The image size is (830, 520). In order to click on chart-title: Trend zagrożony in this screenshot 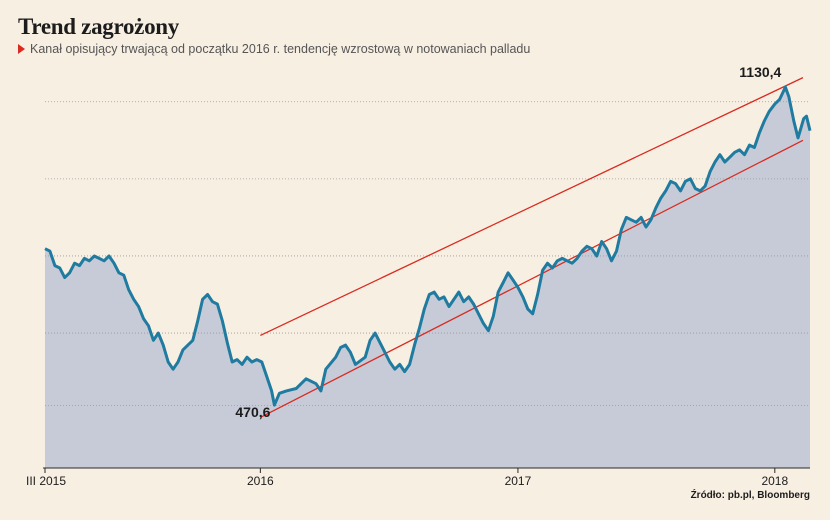, I will do `click(98, 26)`.